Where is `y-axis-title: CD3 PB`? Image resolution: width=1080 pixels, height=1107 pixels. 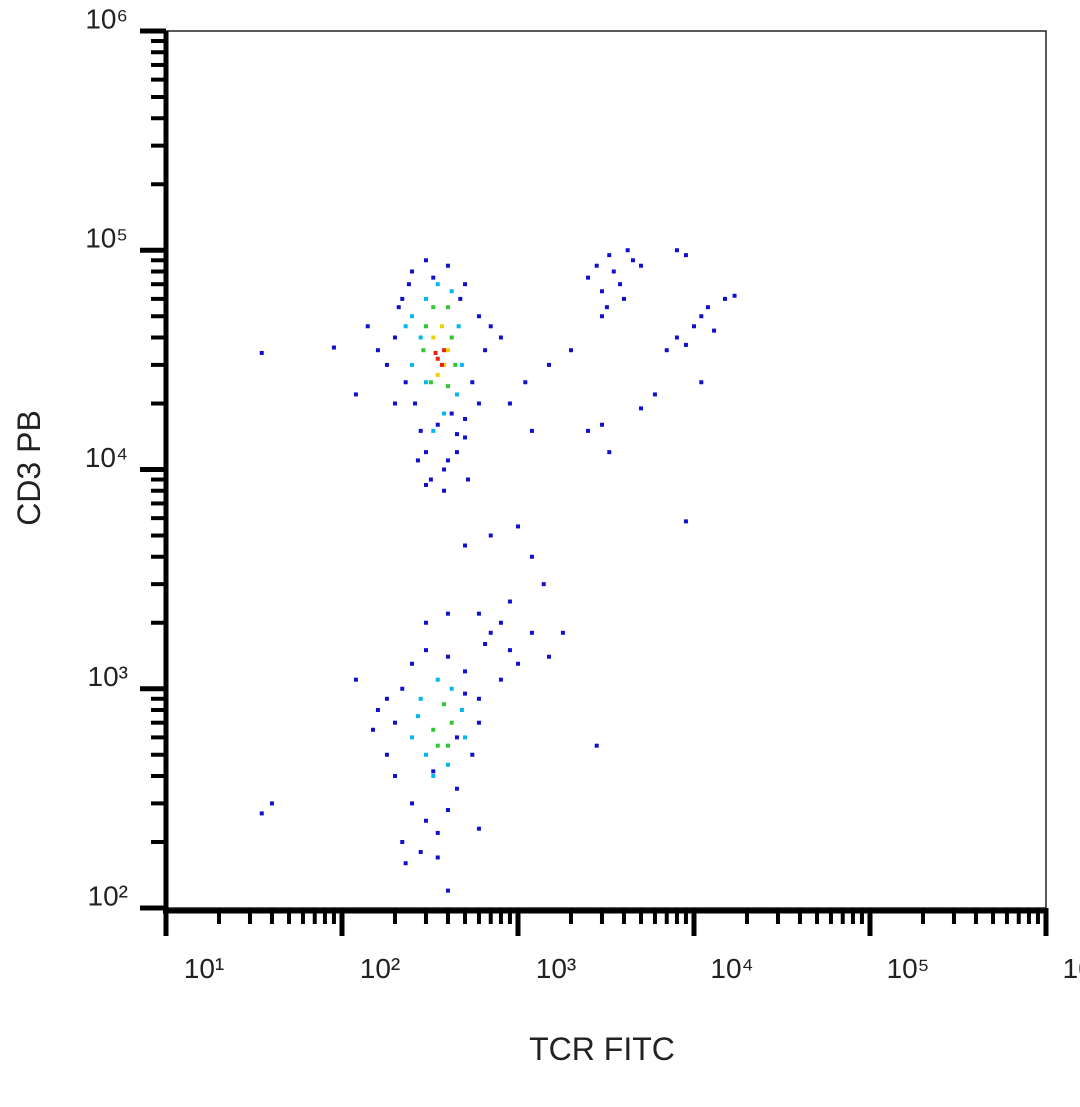
y-axis-title: CD3 PB is located at coordinates (29, 468).